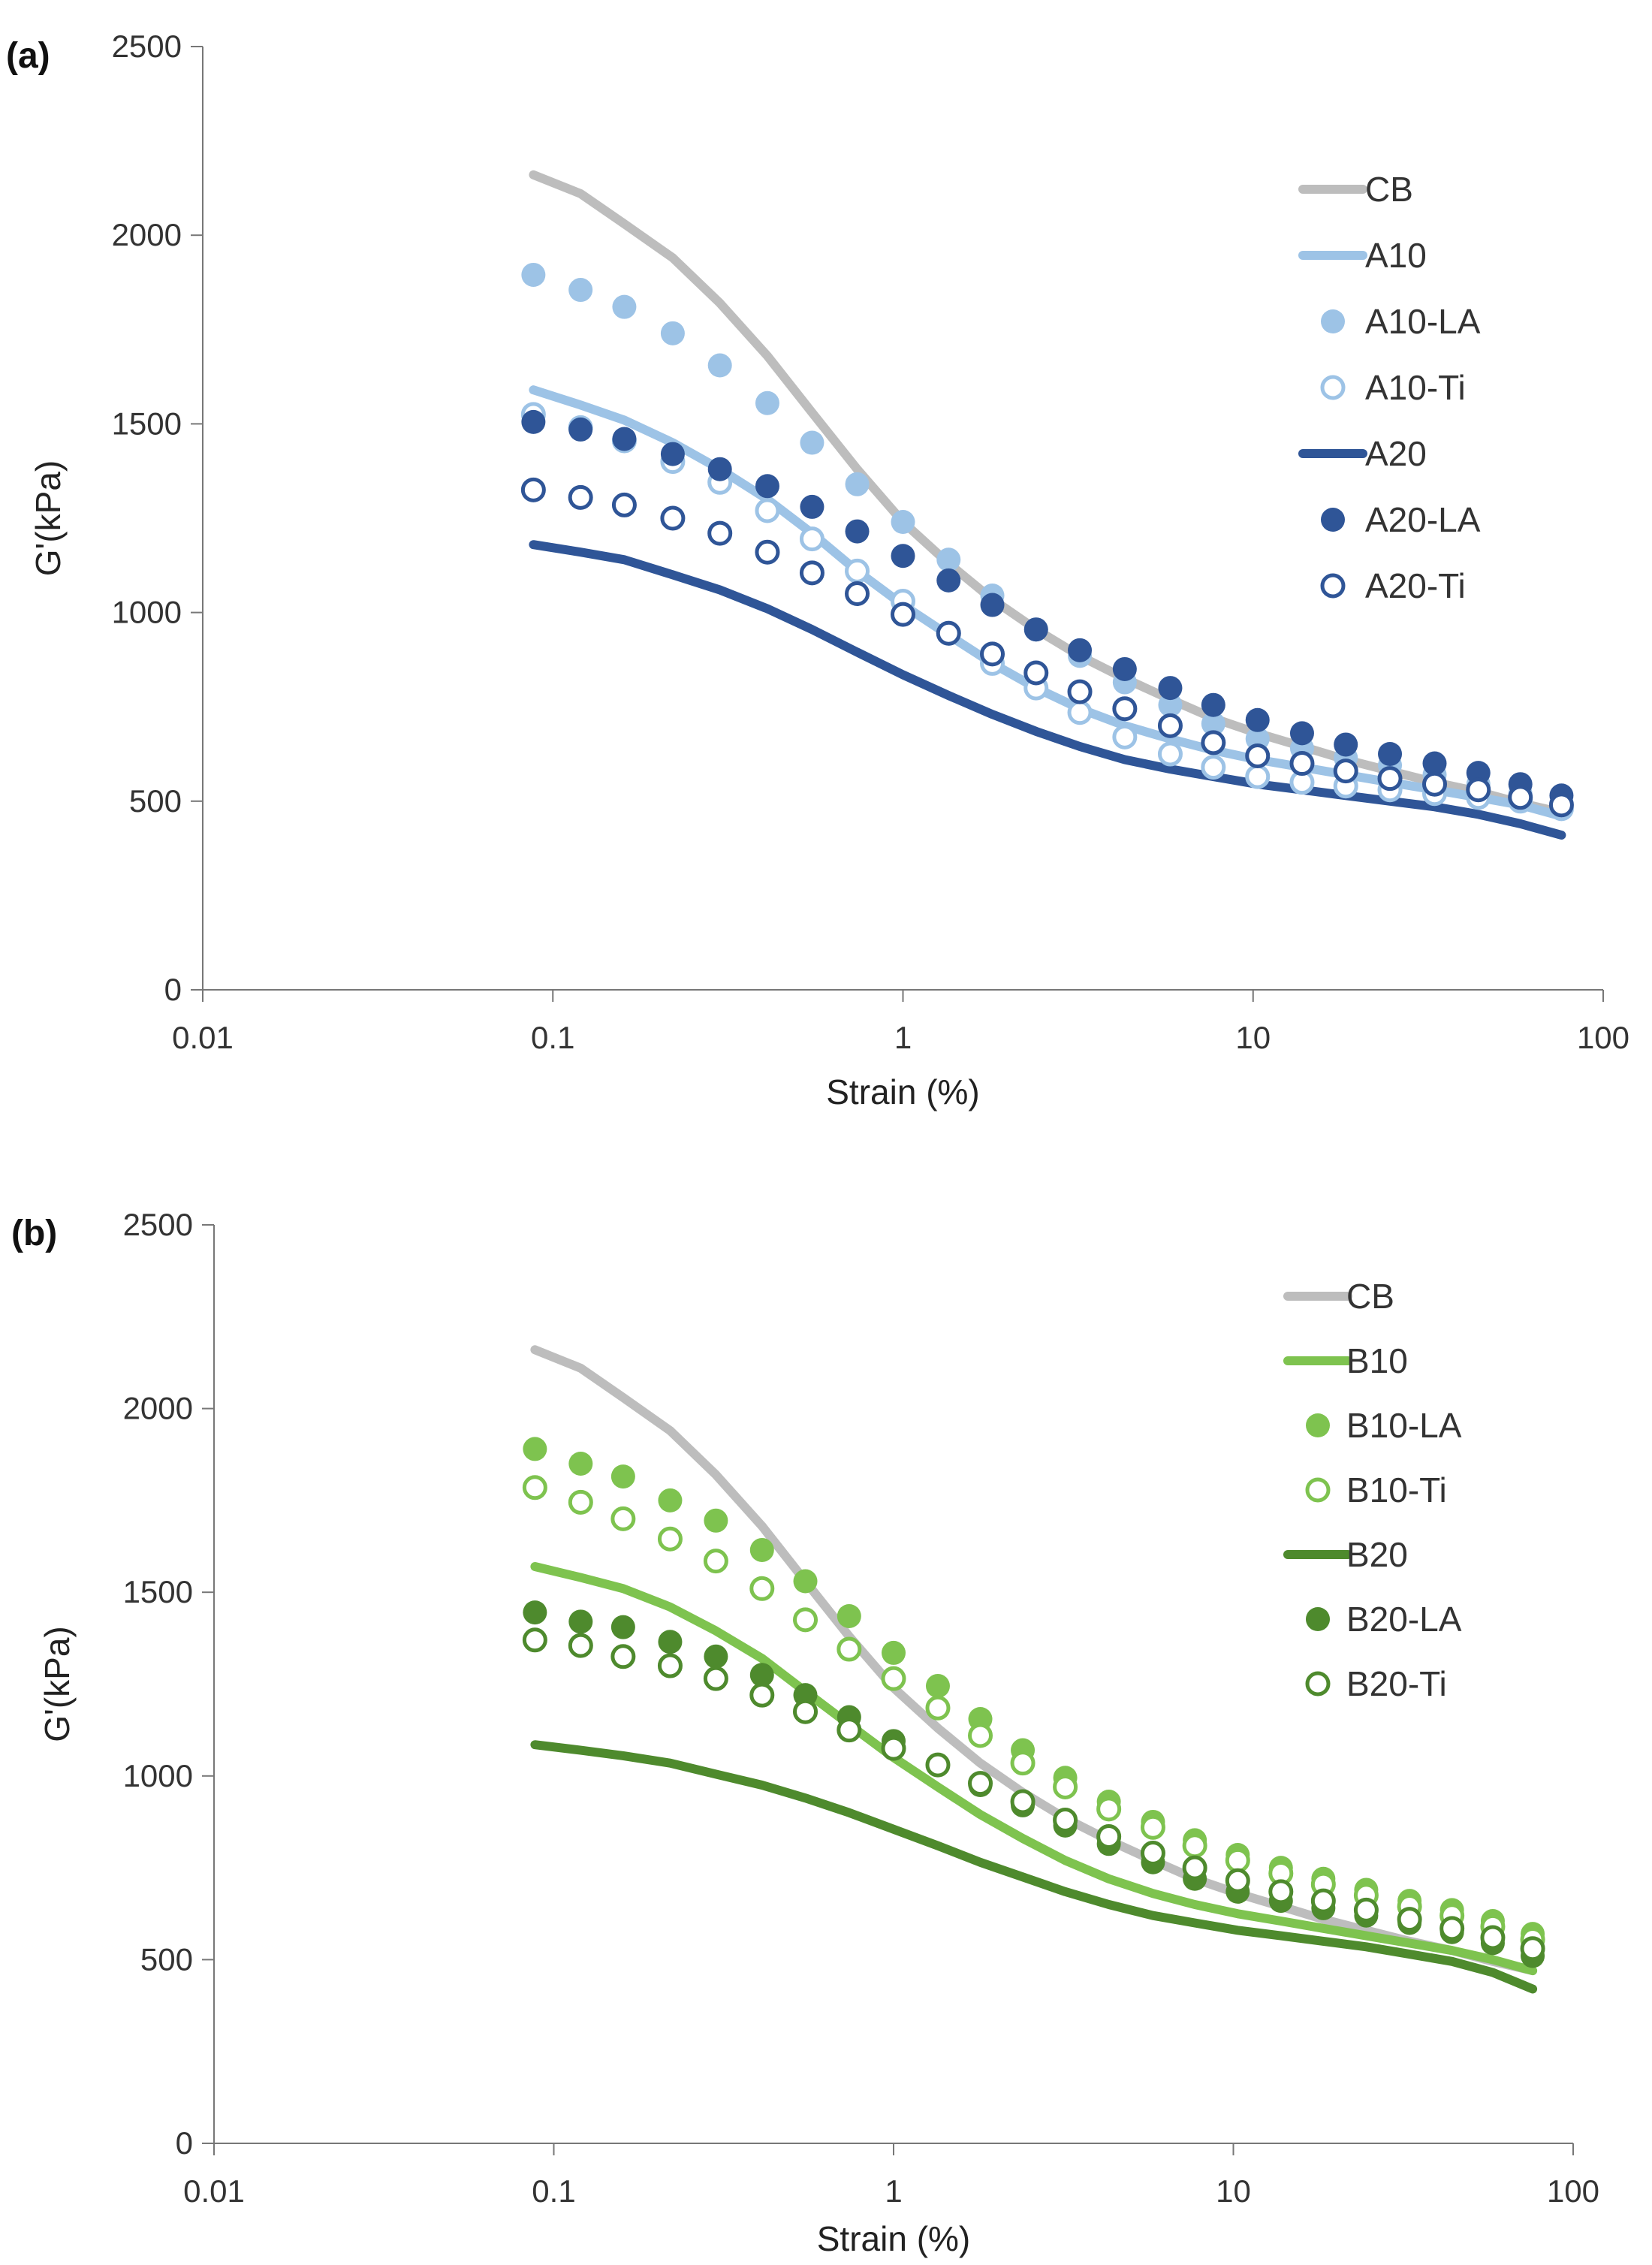 The width and height of the screenshot is (1652, 2265). I want to click on legend-label: B20, so click(1377, 1554).